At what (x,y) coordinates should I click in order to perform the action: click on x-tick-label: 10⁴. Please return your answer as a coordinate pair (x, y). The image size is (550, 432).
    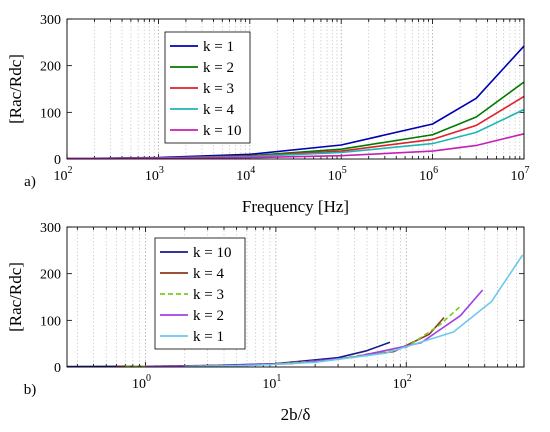
    Looking at the image, I should click on (245, 174).